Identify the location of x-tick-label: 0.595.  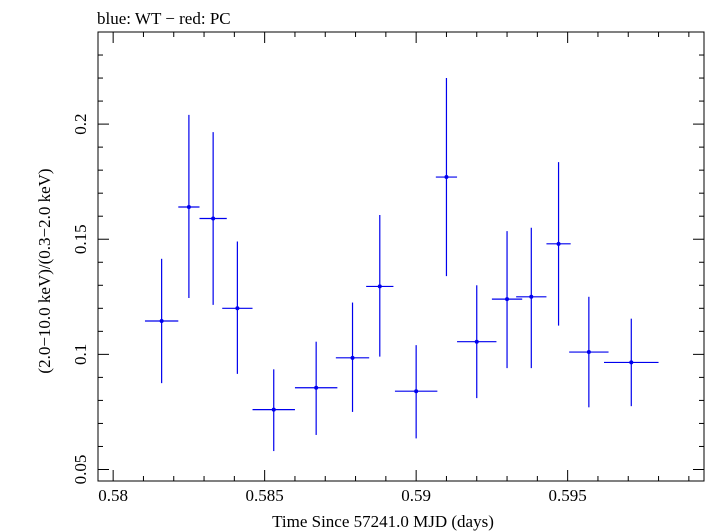
(568, 495).